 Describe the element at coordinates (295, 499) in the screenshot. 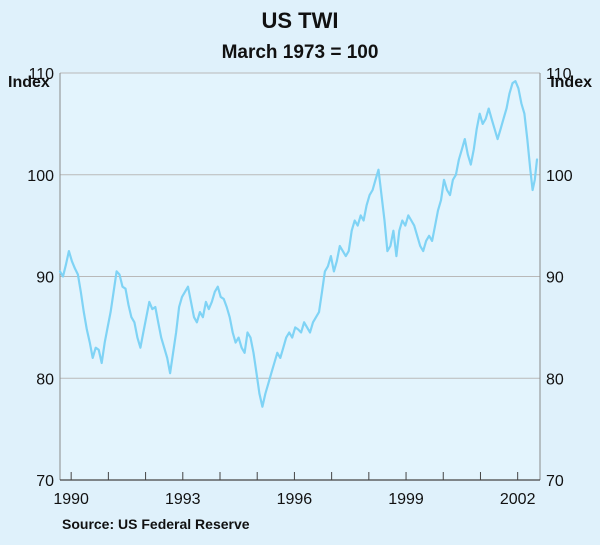

I see `x-tick-label: 1996` at that location.